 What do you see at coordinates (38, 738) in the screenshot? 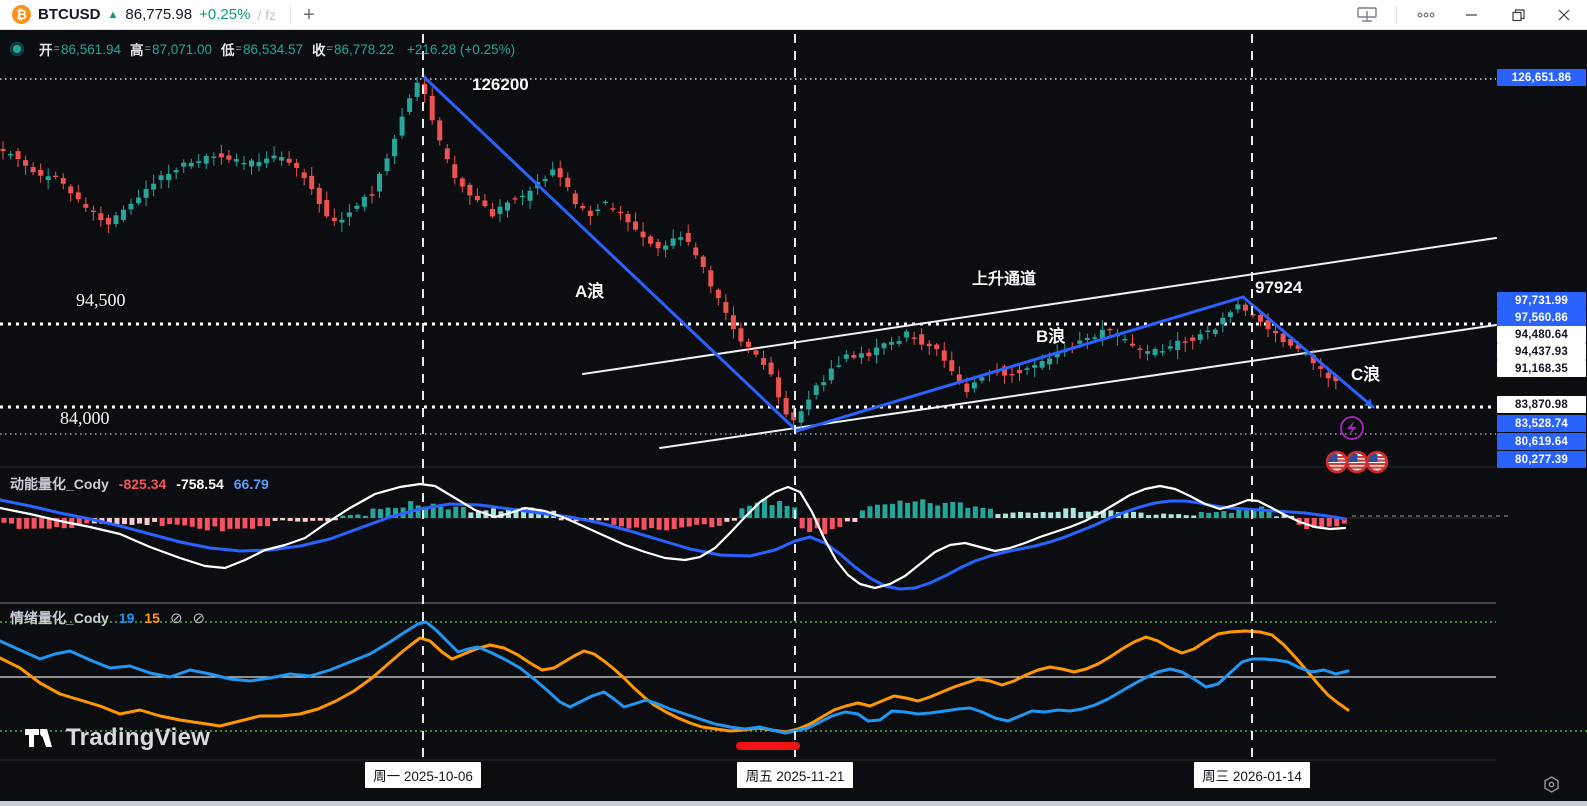
I see `tradingview-logo-icon` at bounding box center [38, 738].